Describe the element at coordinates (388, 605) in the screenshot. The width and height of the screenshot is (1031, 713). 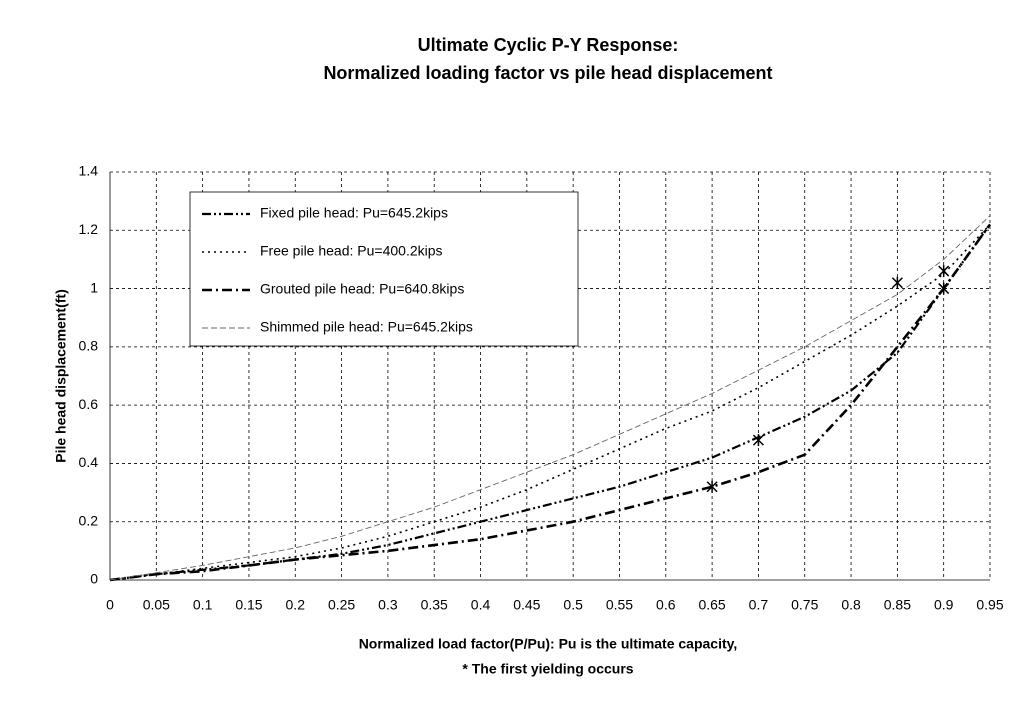
I see `x-tick-label: 0.3` at that location.